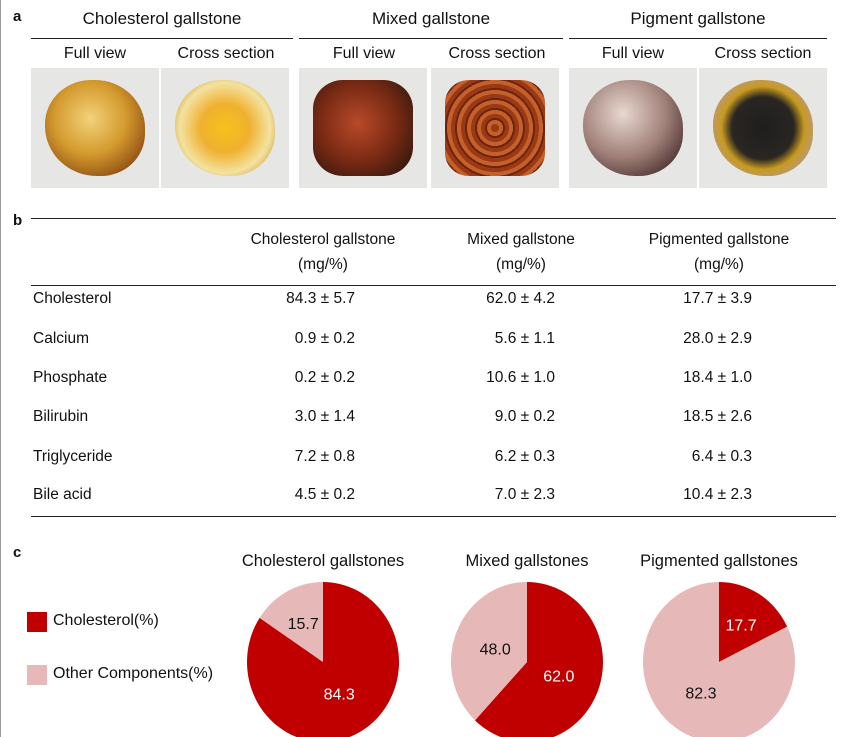 This screenshot has height=737, width=850. I want to click on table-cell: 9.0 ± 0.2, so click(524, 416).